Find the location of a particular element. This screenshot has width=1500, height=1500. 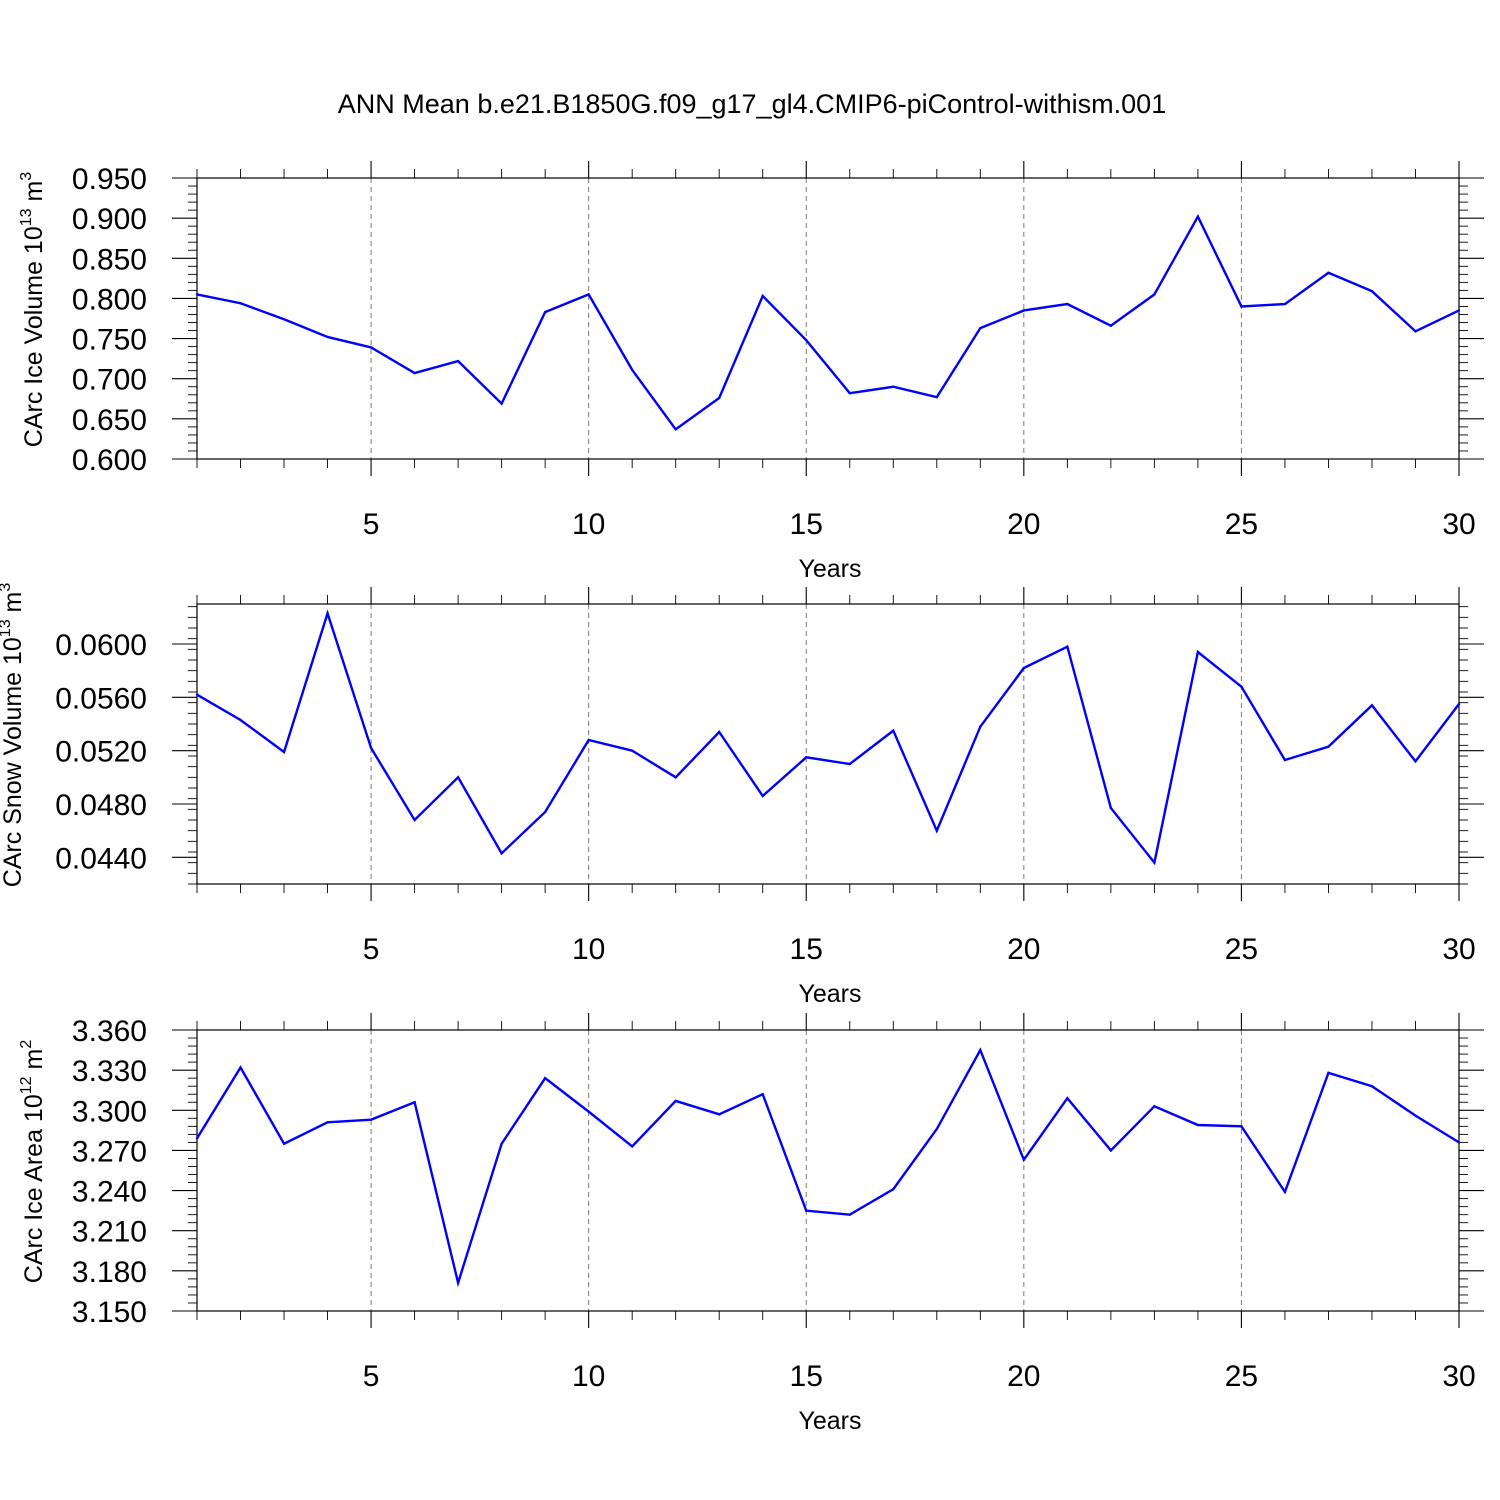

panel-2-series-line is located at coordinates (828, 737).